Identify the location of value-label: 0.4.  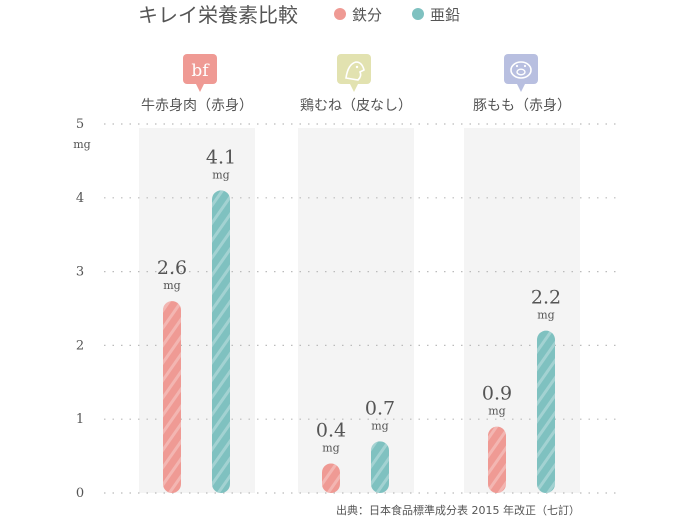
(331, 430).